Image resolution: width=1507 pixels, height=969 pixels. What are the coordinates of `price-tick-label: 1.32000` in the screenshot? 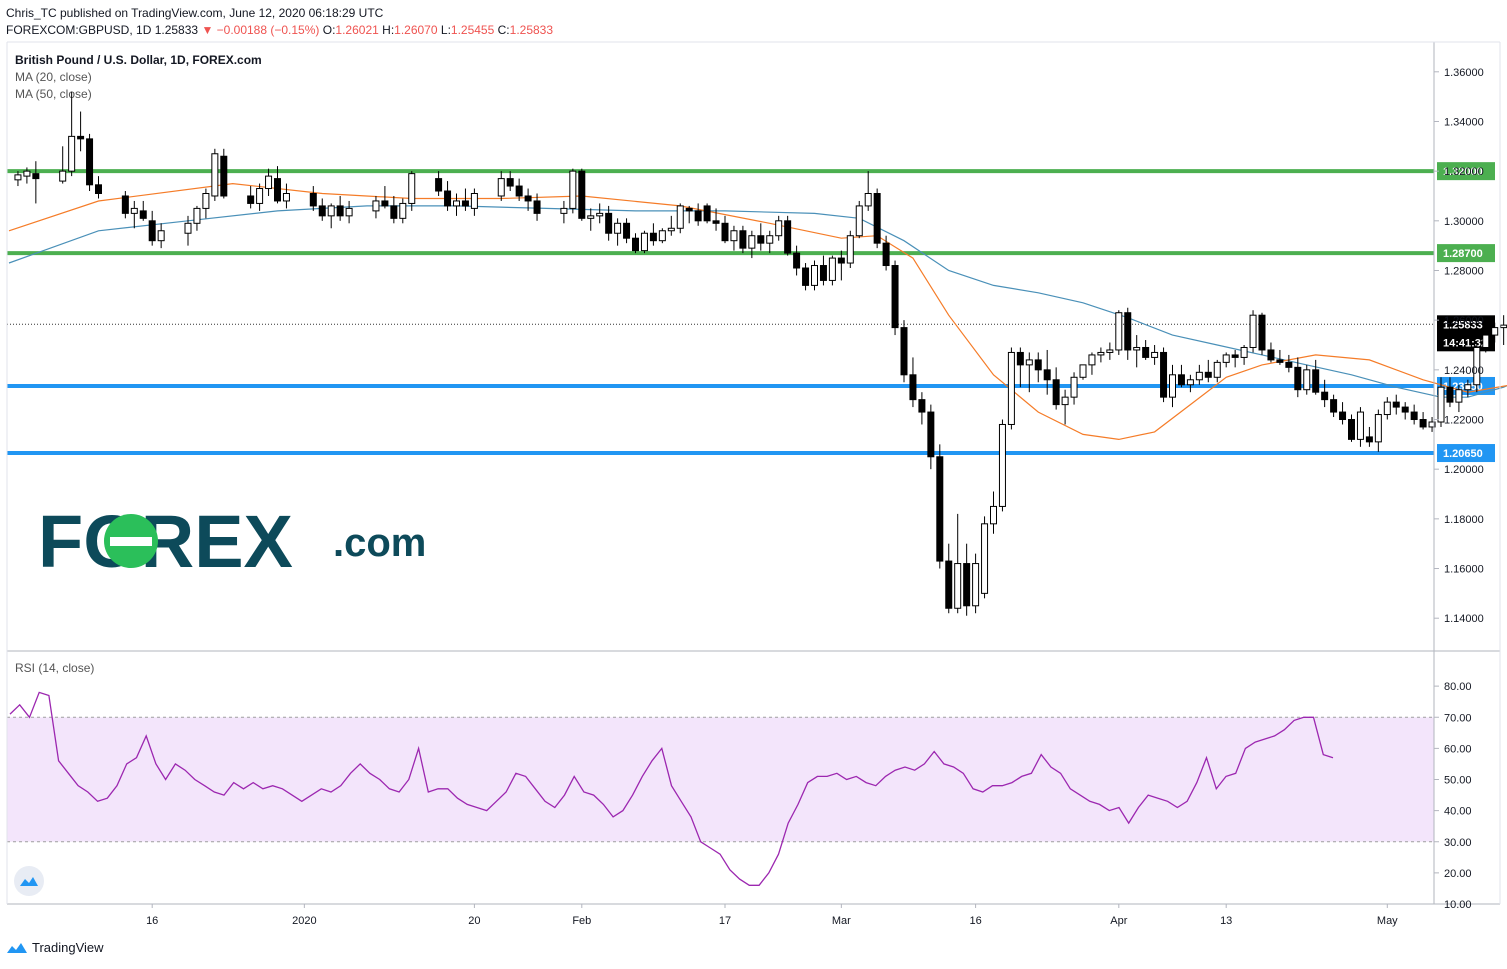 It's located at (1464, 172).